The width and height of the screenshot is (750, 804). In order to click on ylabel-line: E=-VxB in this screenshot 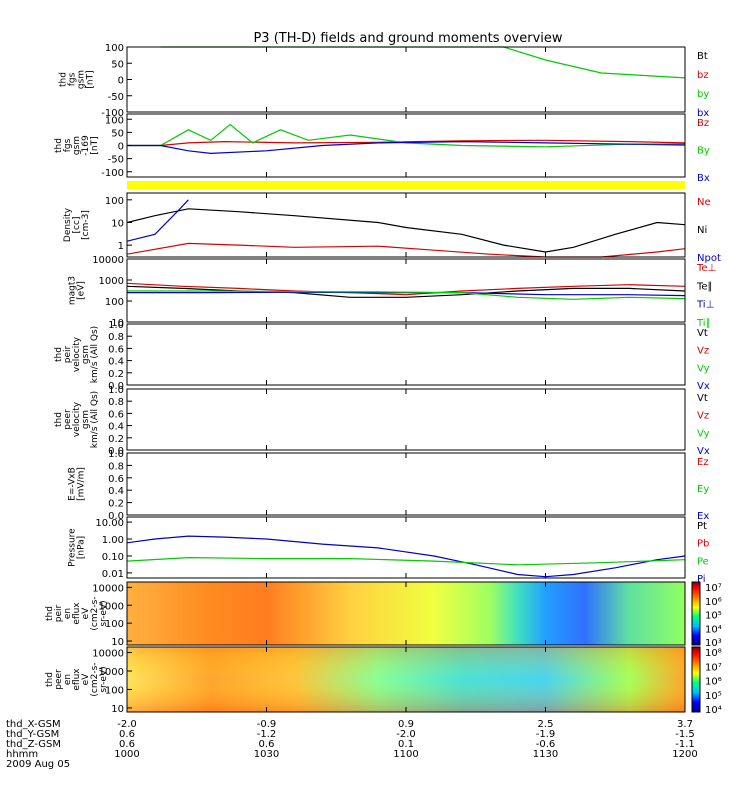, I will do `click(73, 484)`.